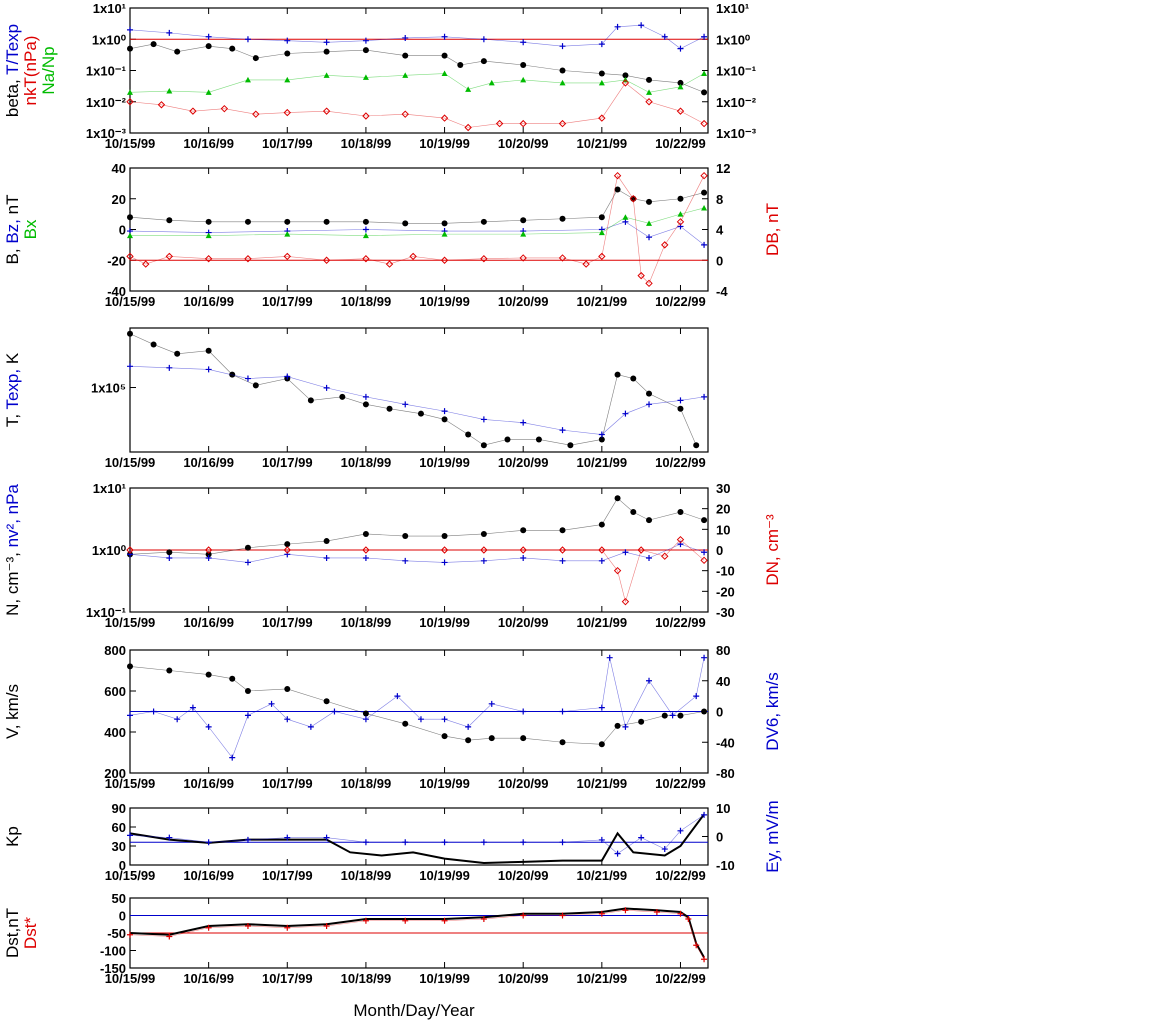 This screenshot has width=1152, height=1029. I want to click on y2-tick-label: 1x10⁰, so click(733, 39).